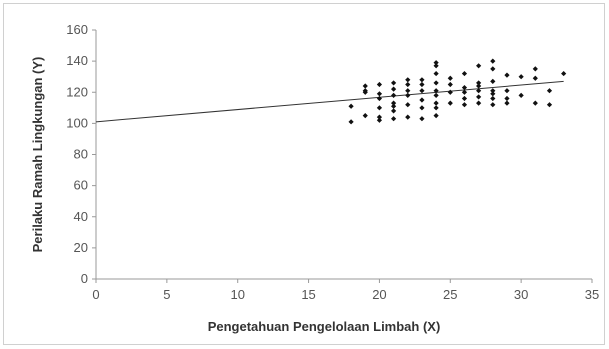  What do you see at coordinates (450, 294) in the screenshot?
I see `x-tick-label: 25` at bounding box center [450, 294].